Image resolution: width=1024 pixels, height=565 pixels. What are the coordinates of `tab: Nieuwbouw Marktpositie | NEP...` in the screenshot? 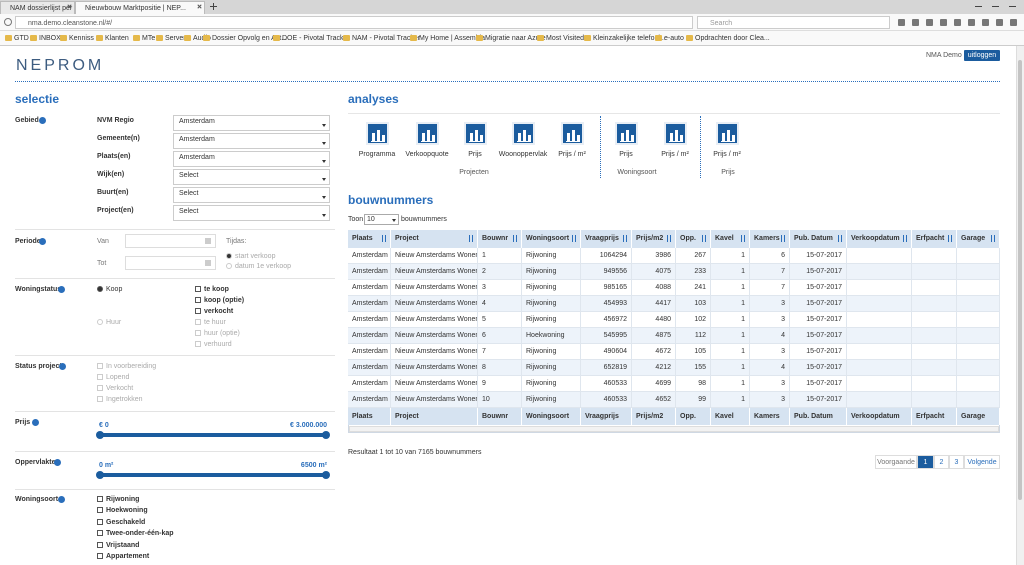 It's located at (140, 7).